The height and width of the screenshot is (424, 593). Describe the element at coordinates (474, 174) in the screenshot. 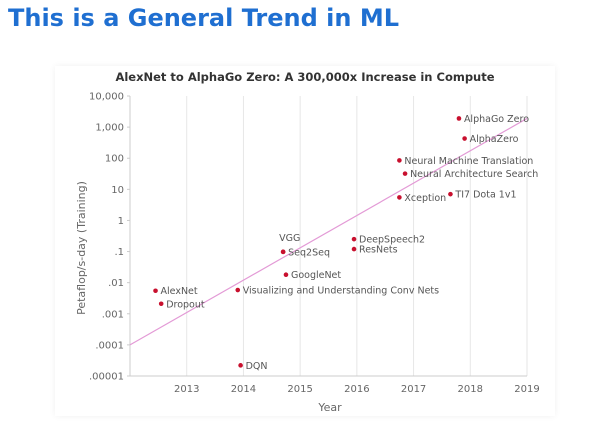

I see `data-point-label: Neural Architecture Search` at that location.